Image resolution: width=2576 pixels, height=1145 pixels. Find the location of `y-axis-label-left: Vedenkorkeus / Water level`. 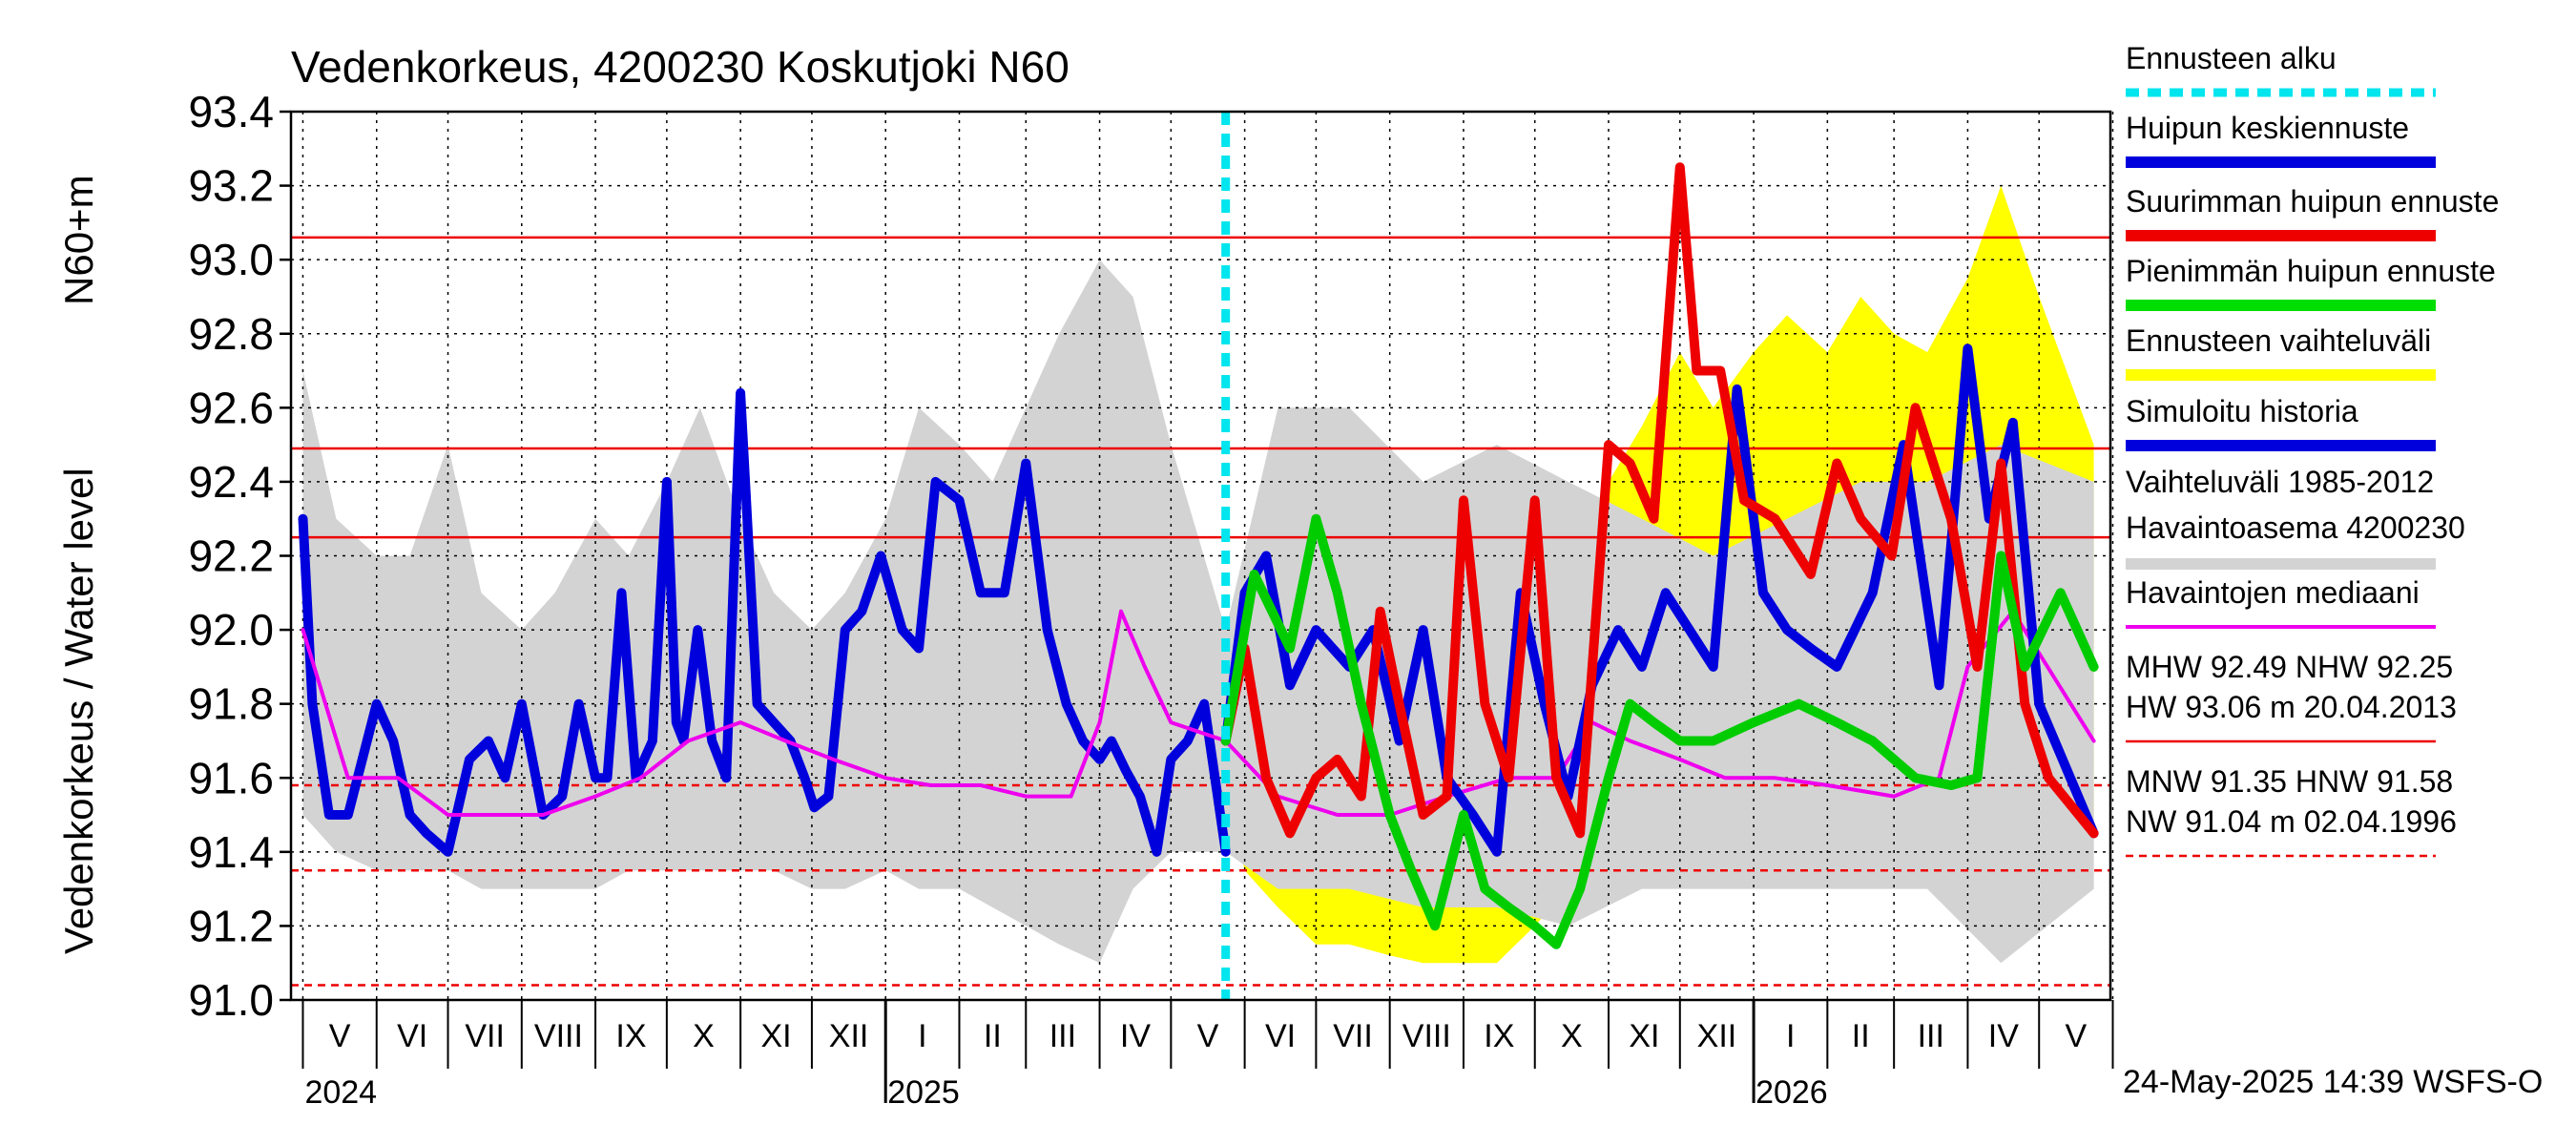

y-axis-label-left: Vedenkorkeus / Water level is located at coordinates (78, 711).